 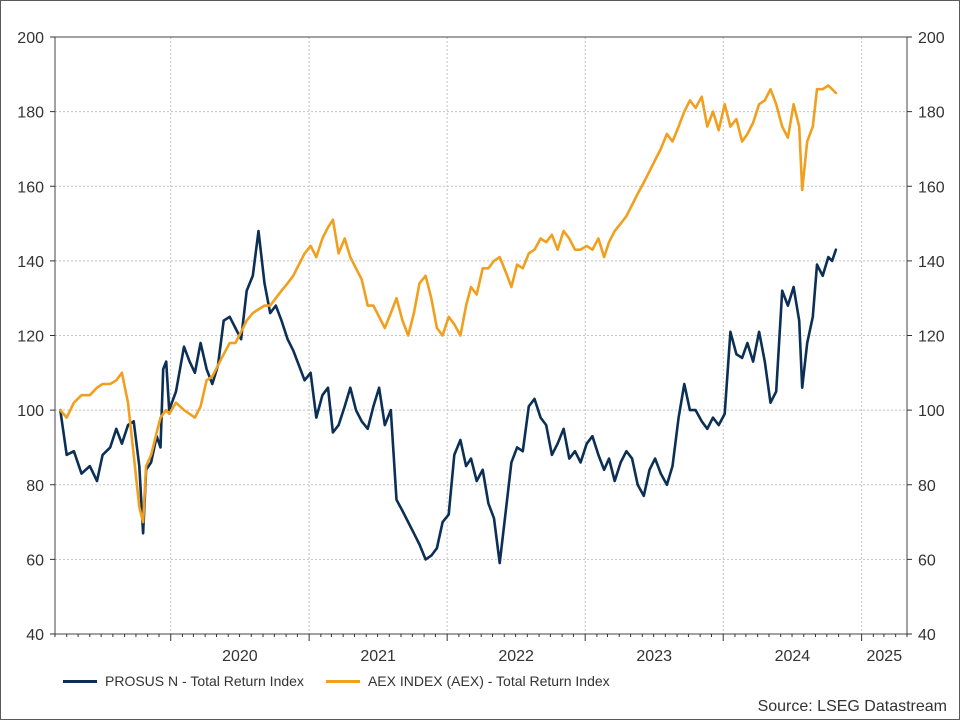 I want to click on y-tick-label-left: 140, so click(x=30, y=262).